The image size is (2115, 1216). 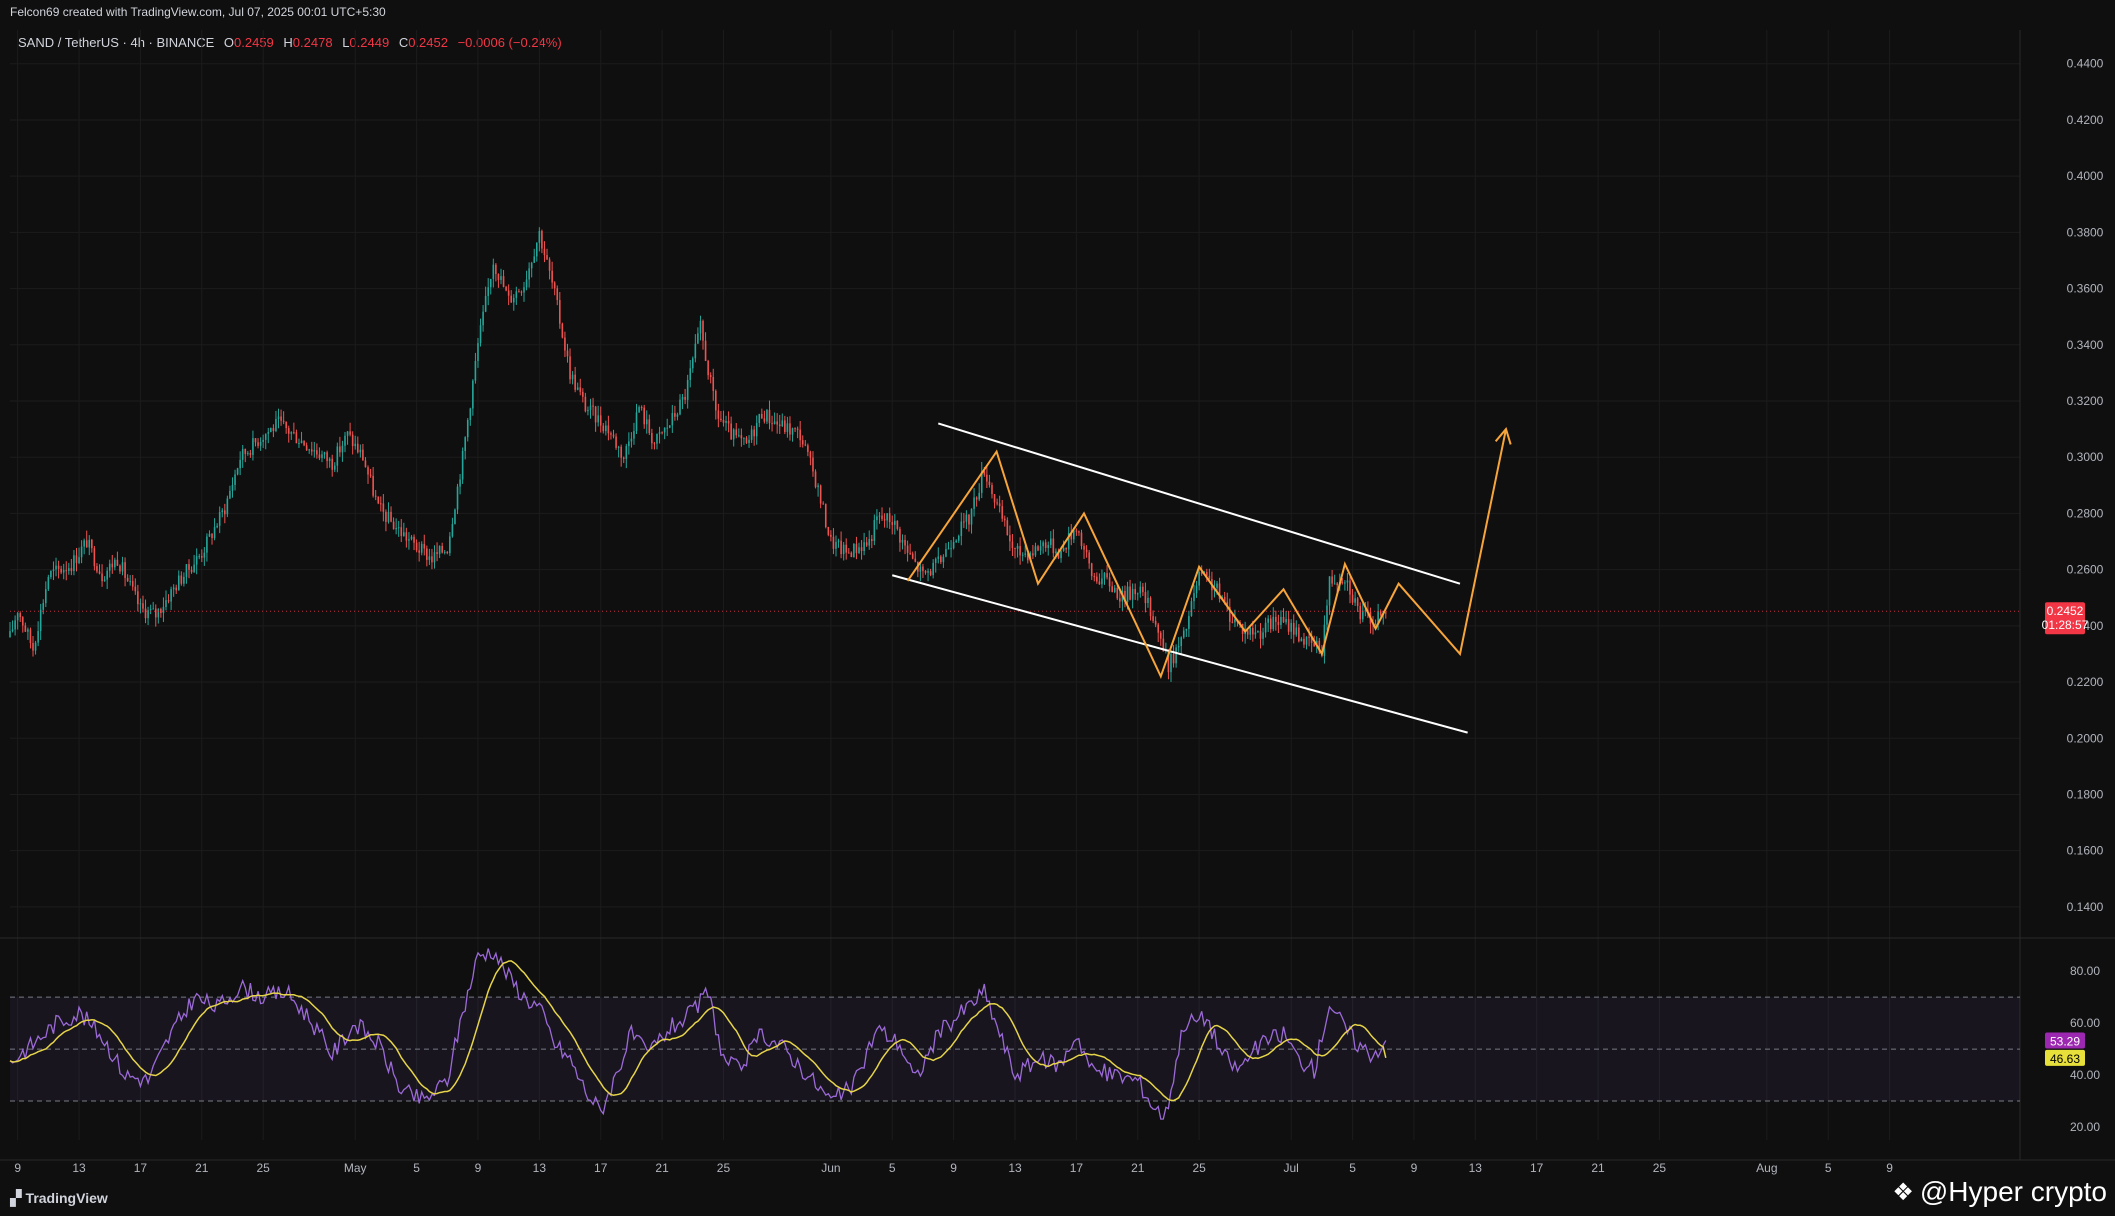 I want to click on channel-upper-line, so click(x=1199, y=503).